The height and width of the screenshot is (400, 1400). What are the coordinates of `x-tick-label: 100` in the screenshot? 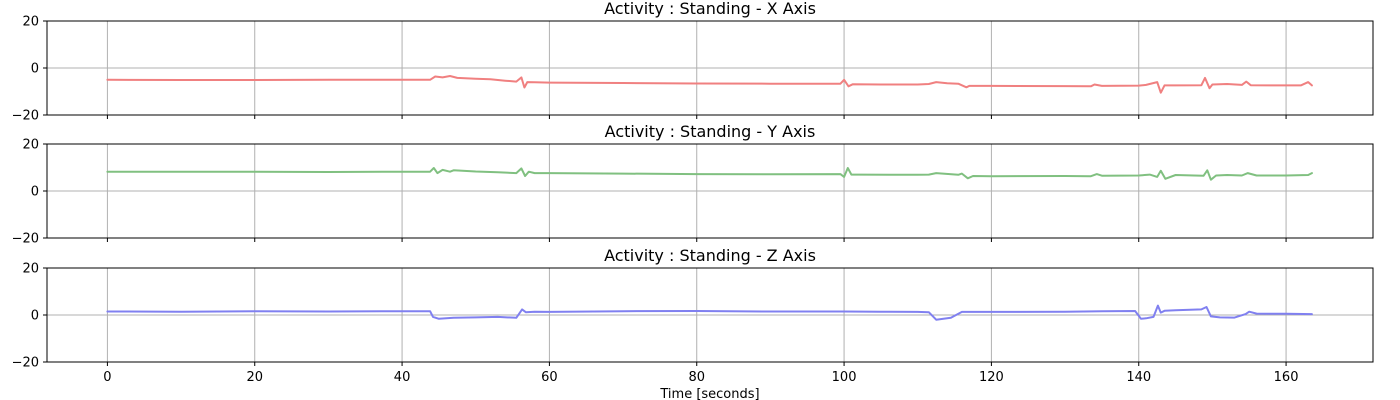 It's located at (844, 377).